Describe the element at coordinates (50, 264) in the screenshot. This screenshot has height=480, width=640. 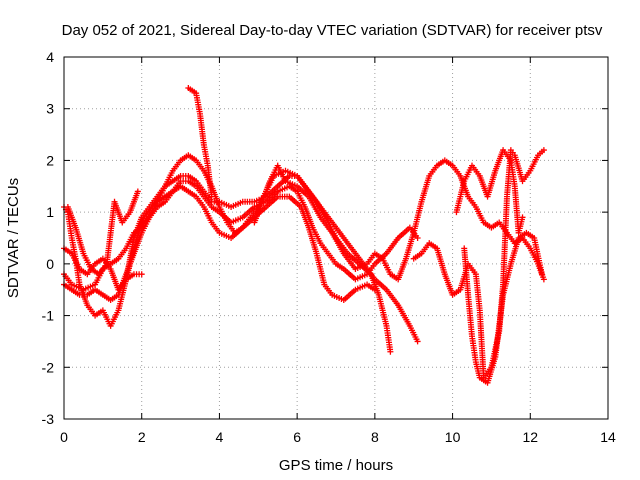
I see `y-tick-label: 0` at that location.